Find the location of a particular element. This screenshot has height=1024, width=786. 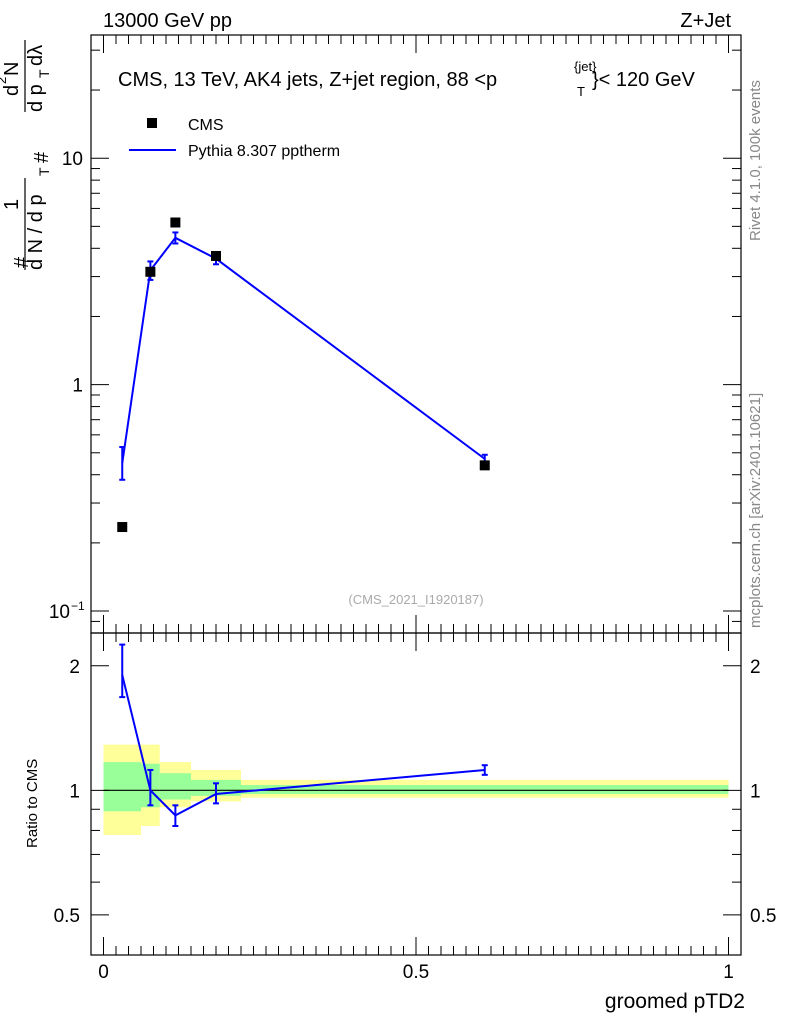

legend: CMS Pythia 8.307 pptherm is located at coordinates (234, 138).